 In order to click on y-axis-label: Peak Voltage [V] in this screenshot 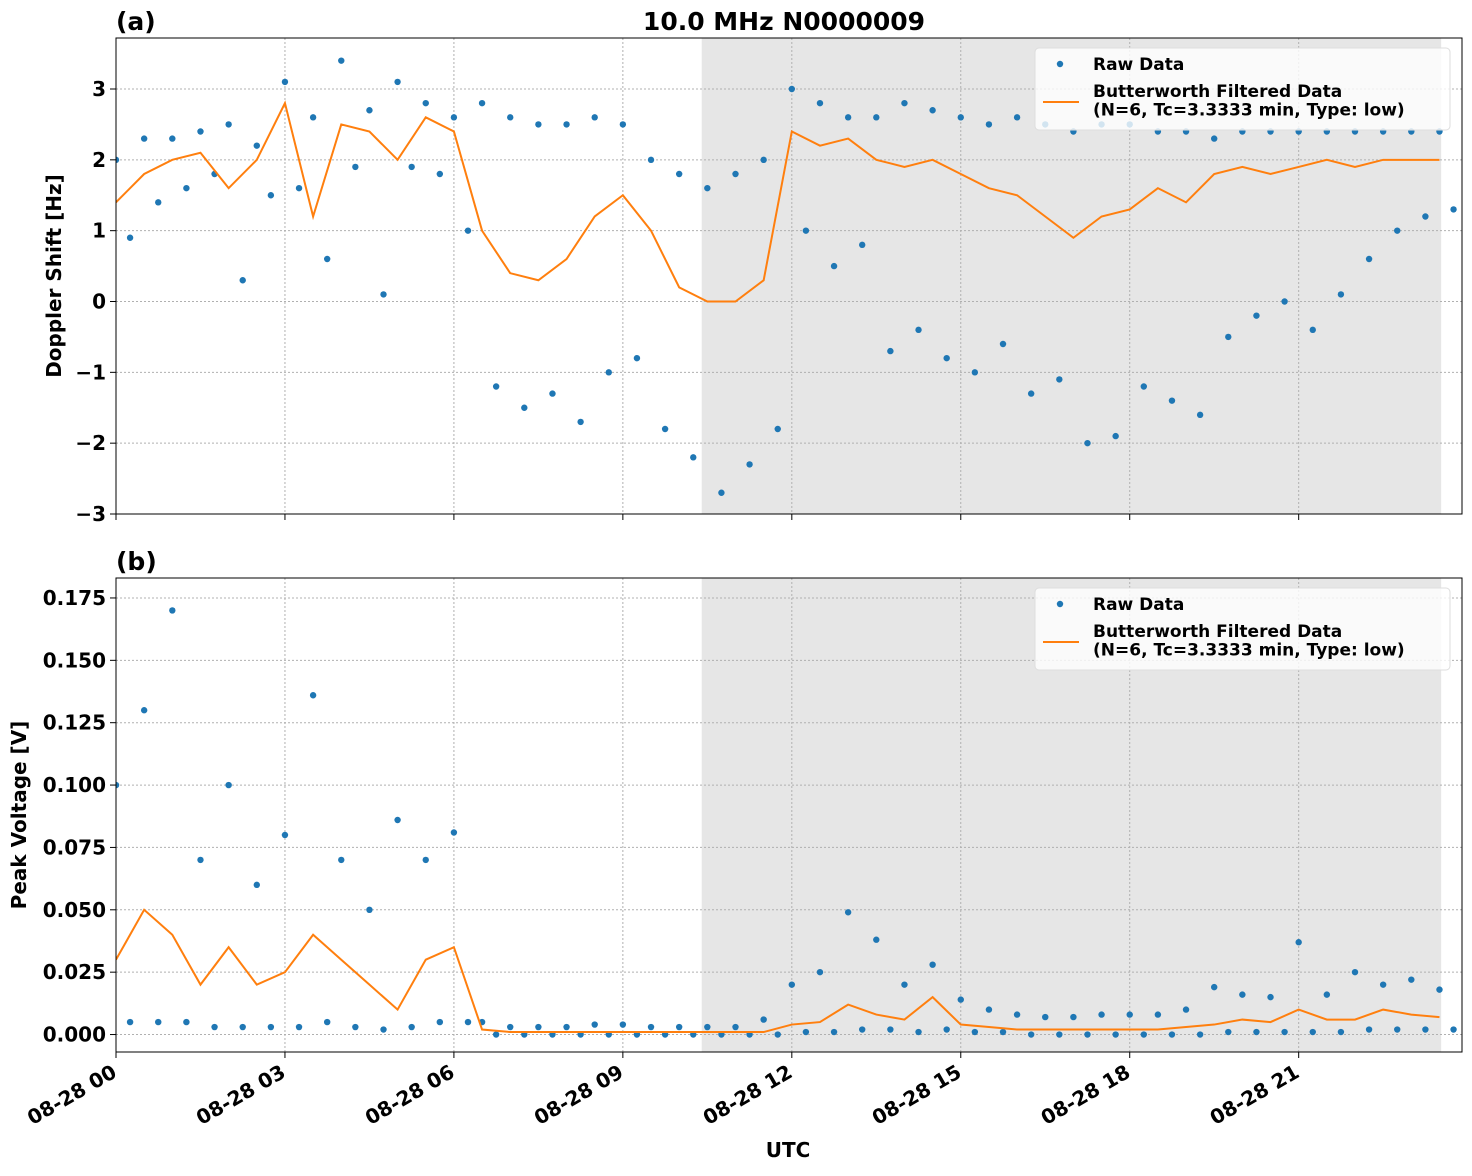, I will do `click(19, 815)`.